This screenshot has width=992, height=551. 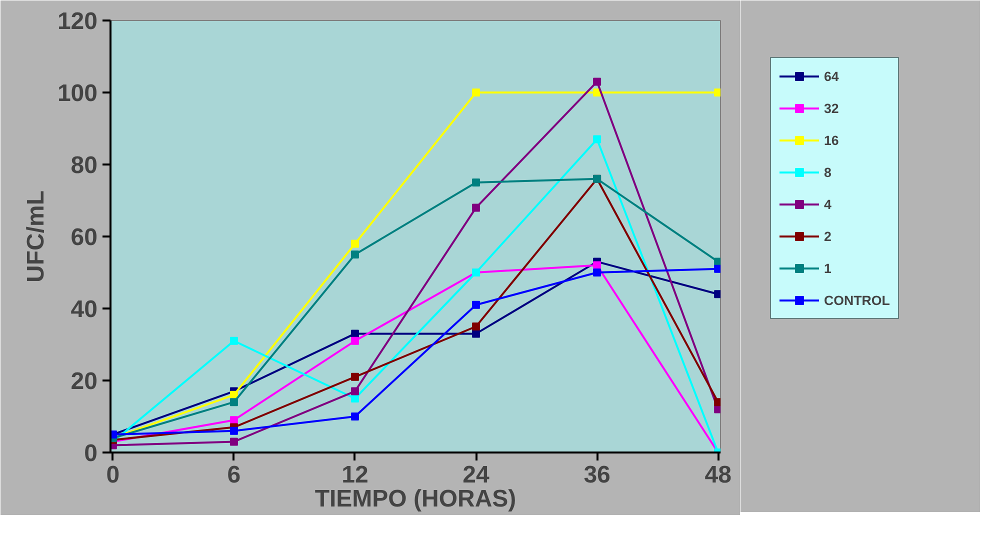 I want to click on x-tick-label: 48, so click(x=718, y=475).